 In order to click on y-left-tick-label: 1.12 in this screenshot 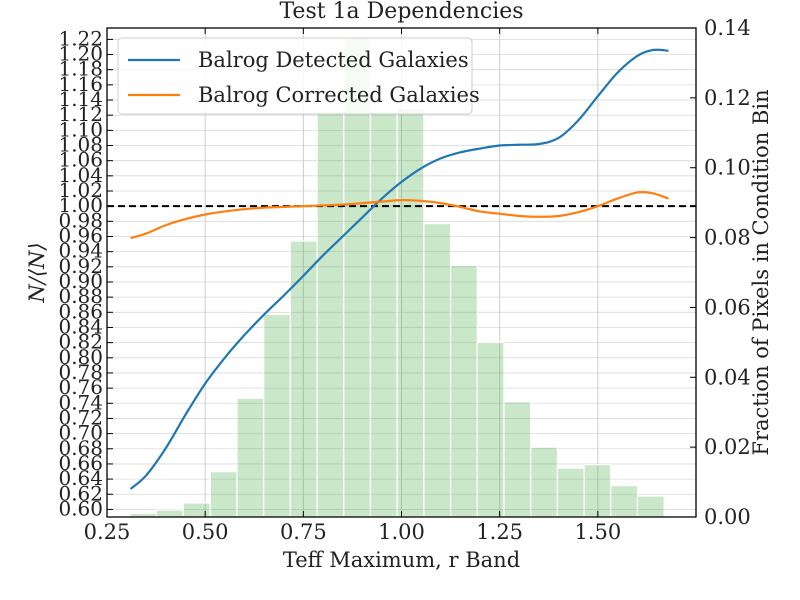, I will do `click(80, 114)`.